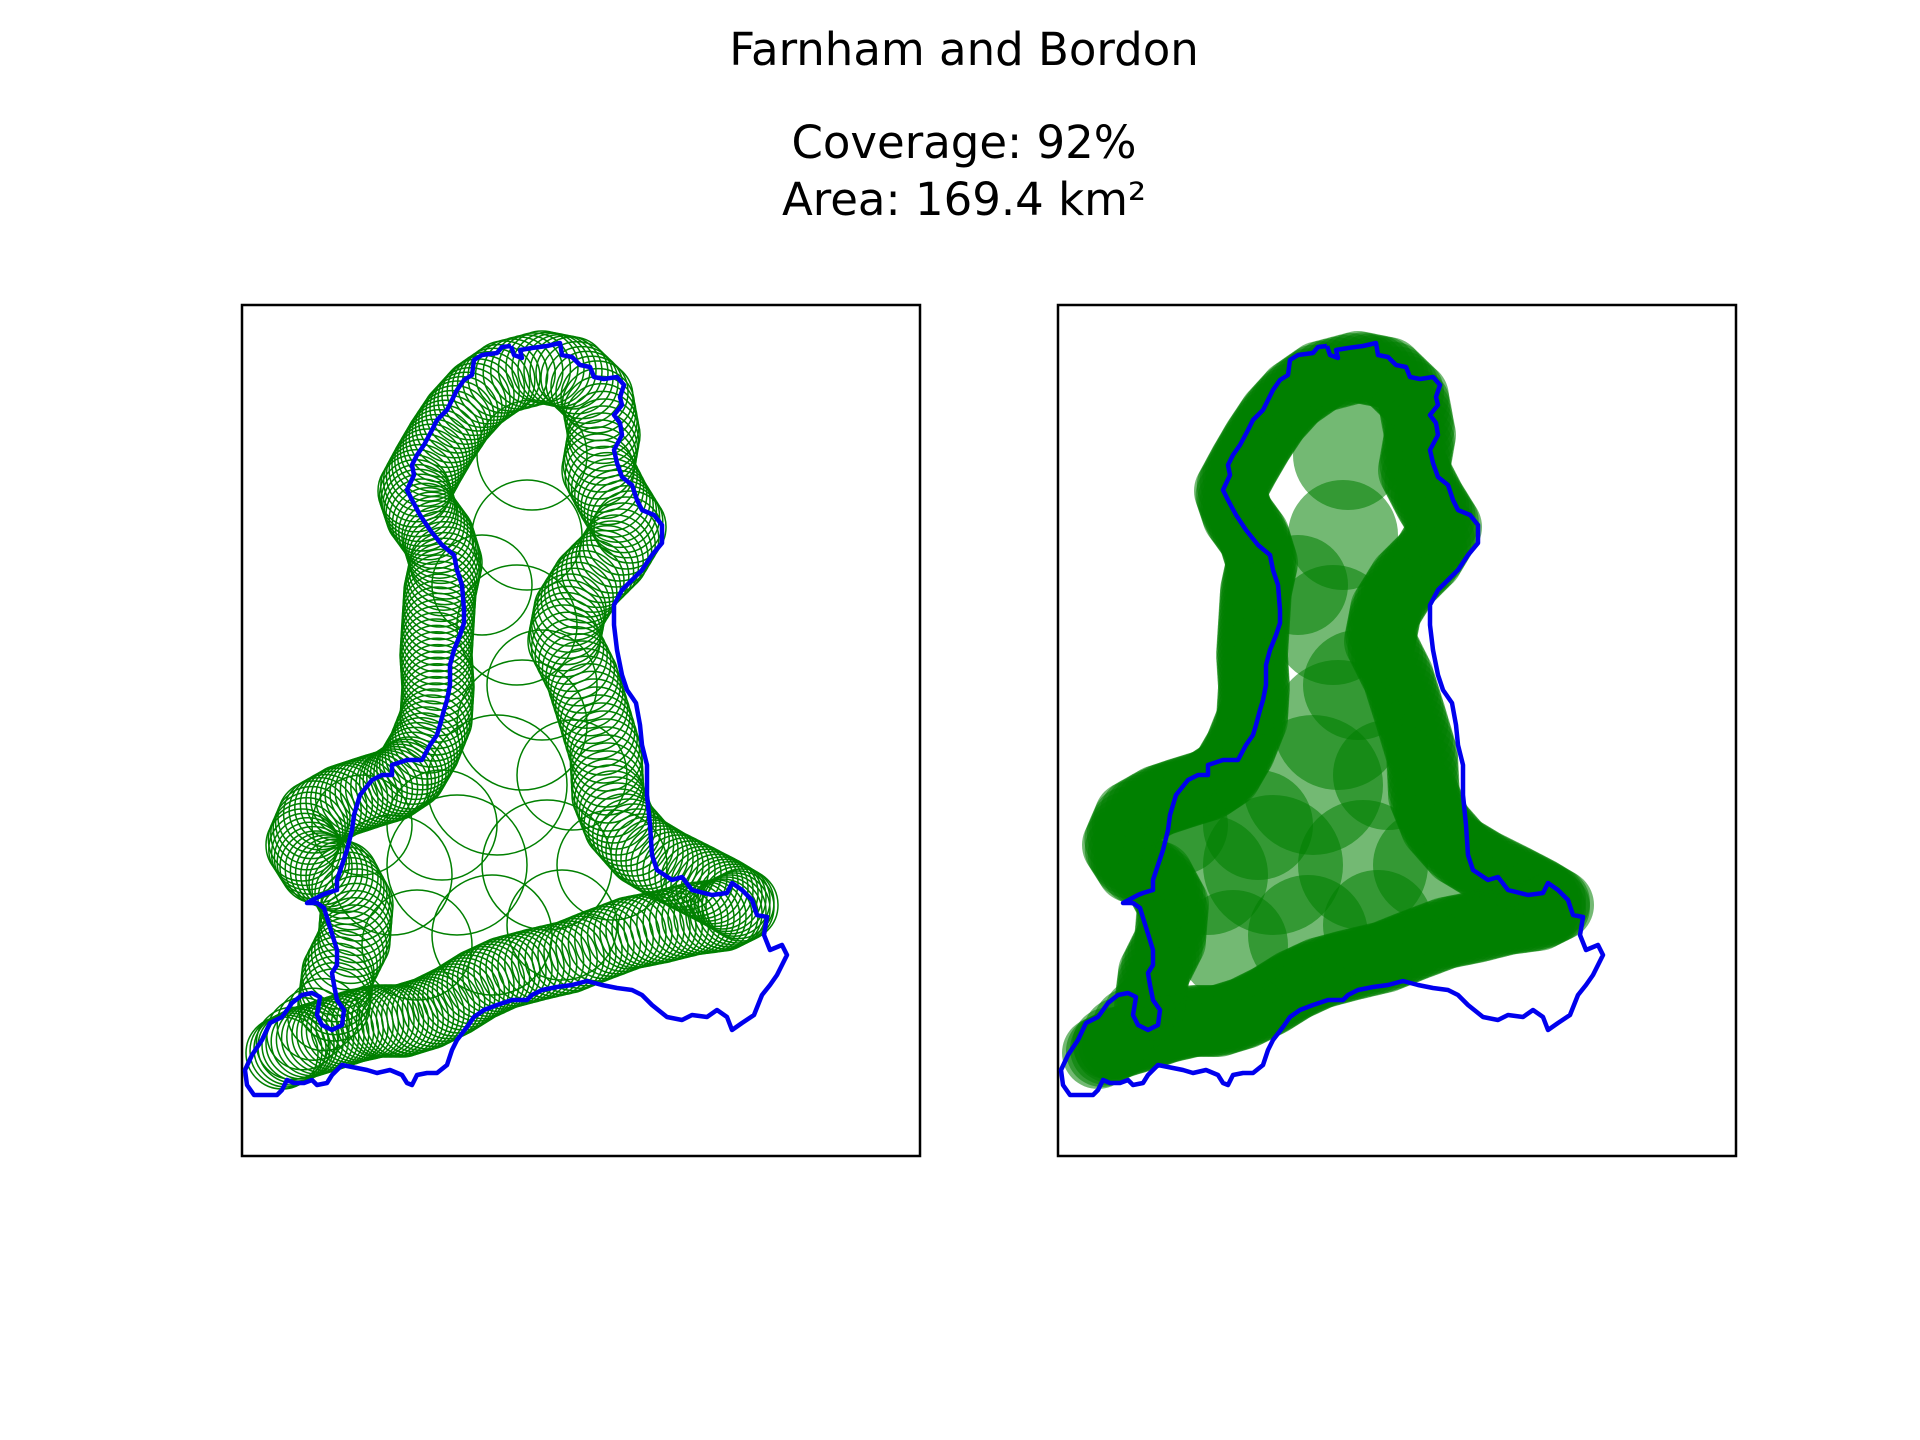 This screenshot has width=1920, height=1440. Describe the element at coordinates (963, 142) in the screenshot. I see `coverage-stat: Coverage: 92%` at that location.